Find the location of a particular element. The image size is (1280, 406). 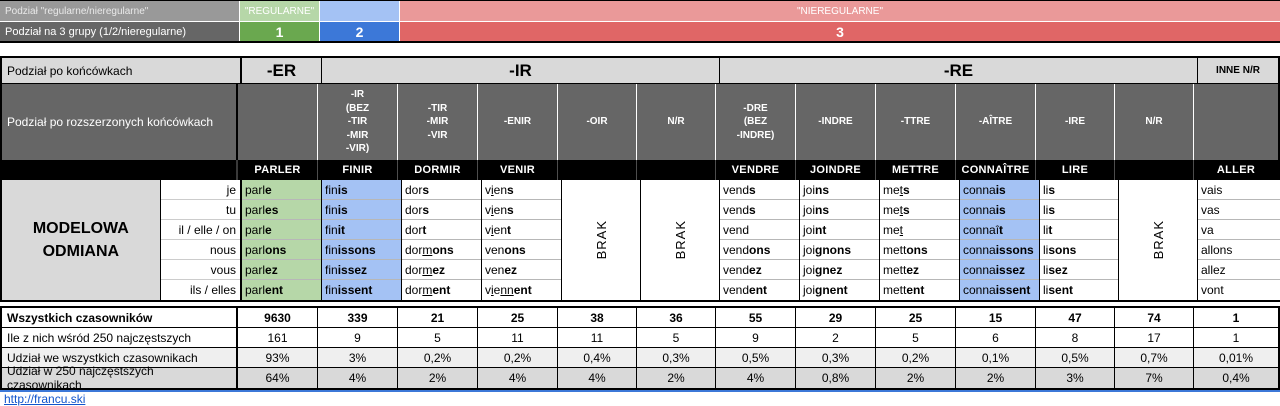

site-link: http://francu.ski is located at coordinates (45, 399).